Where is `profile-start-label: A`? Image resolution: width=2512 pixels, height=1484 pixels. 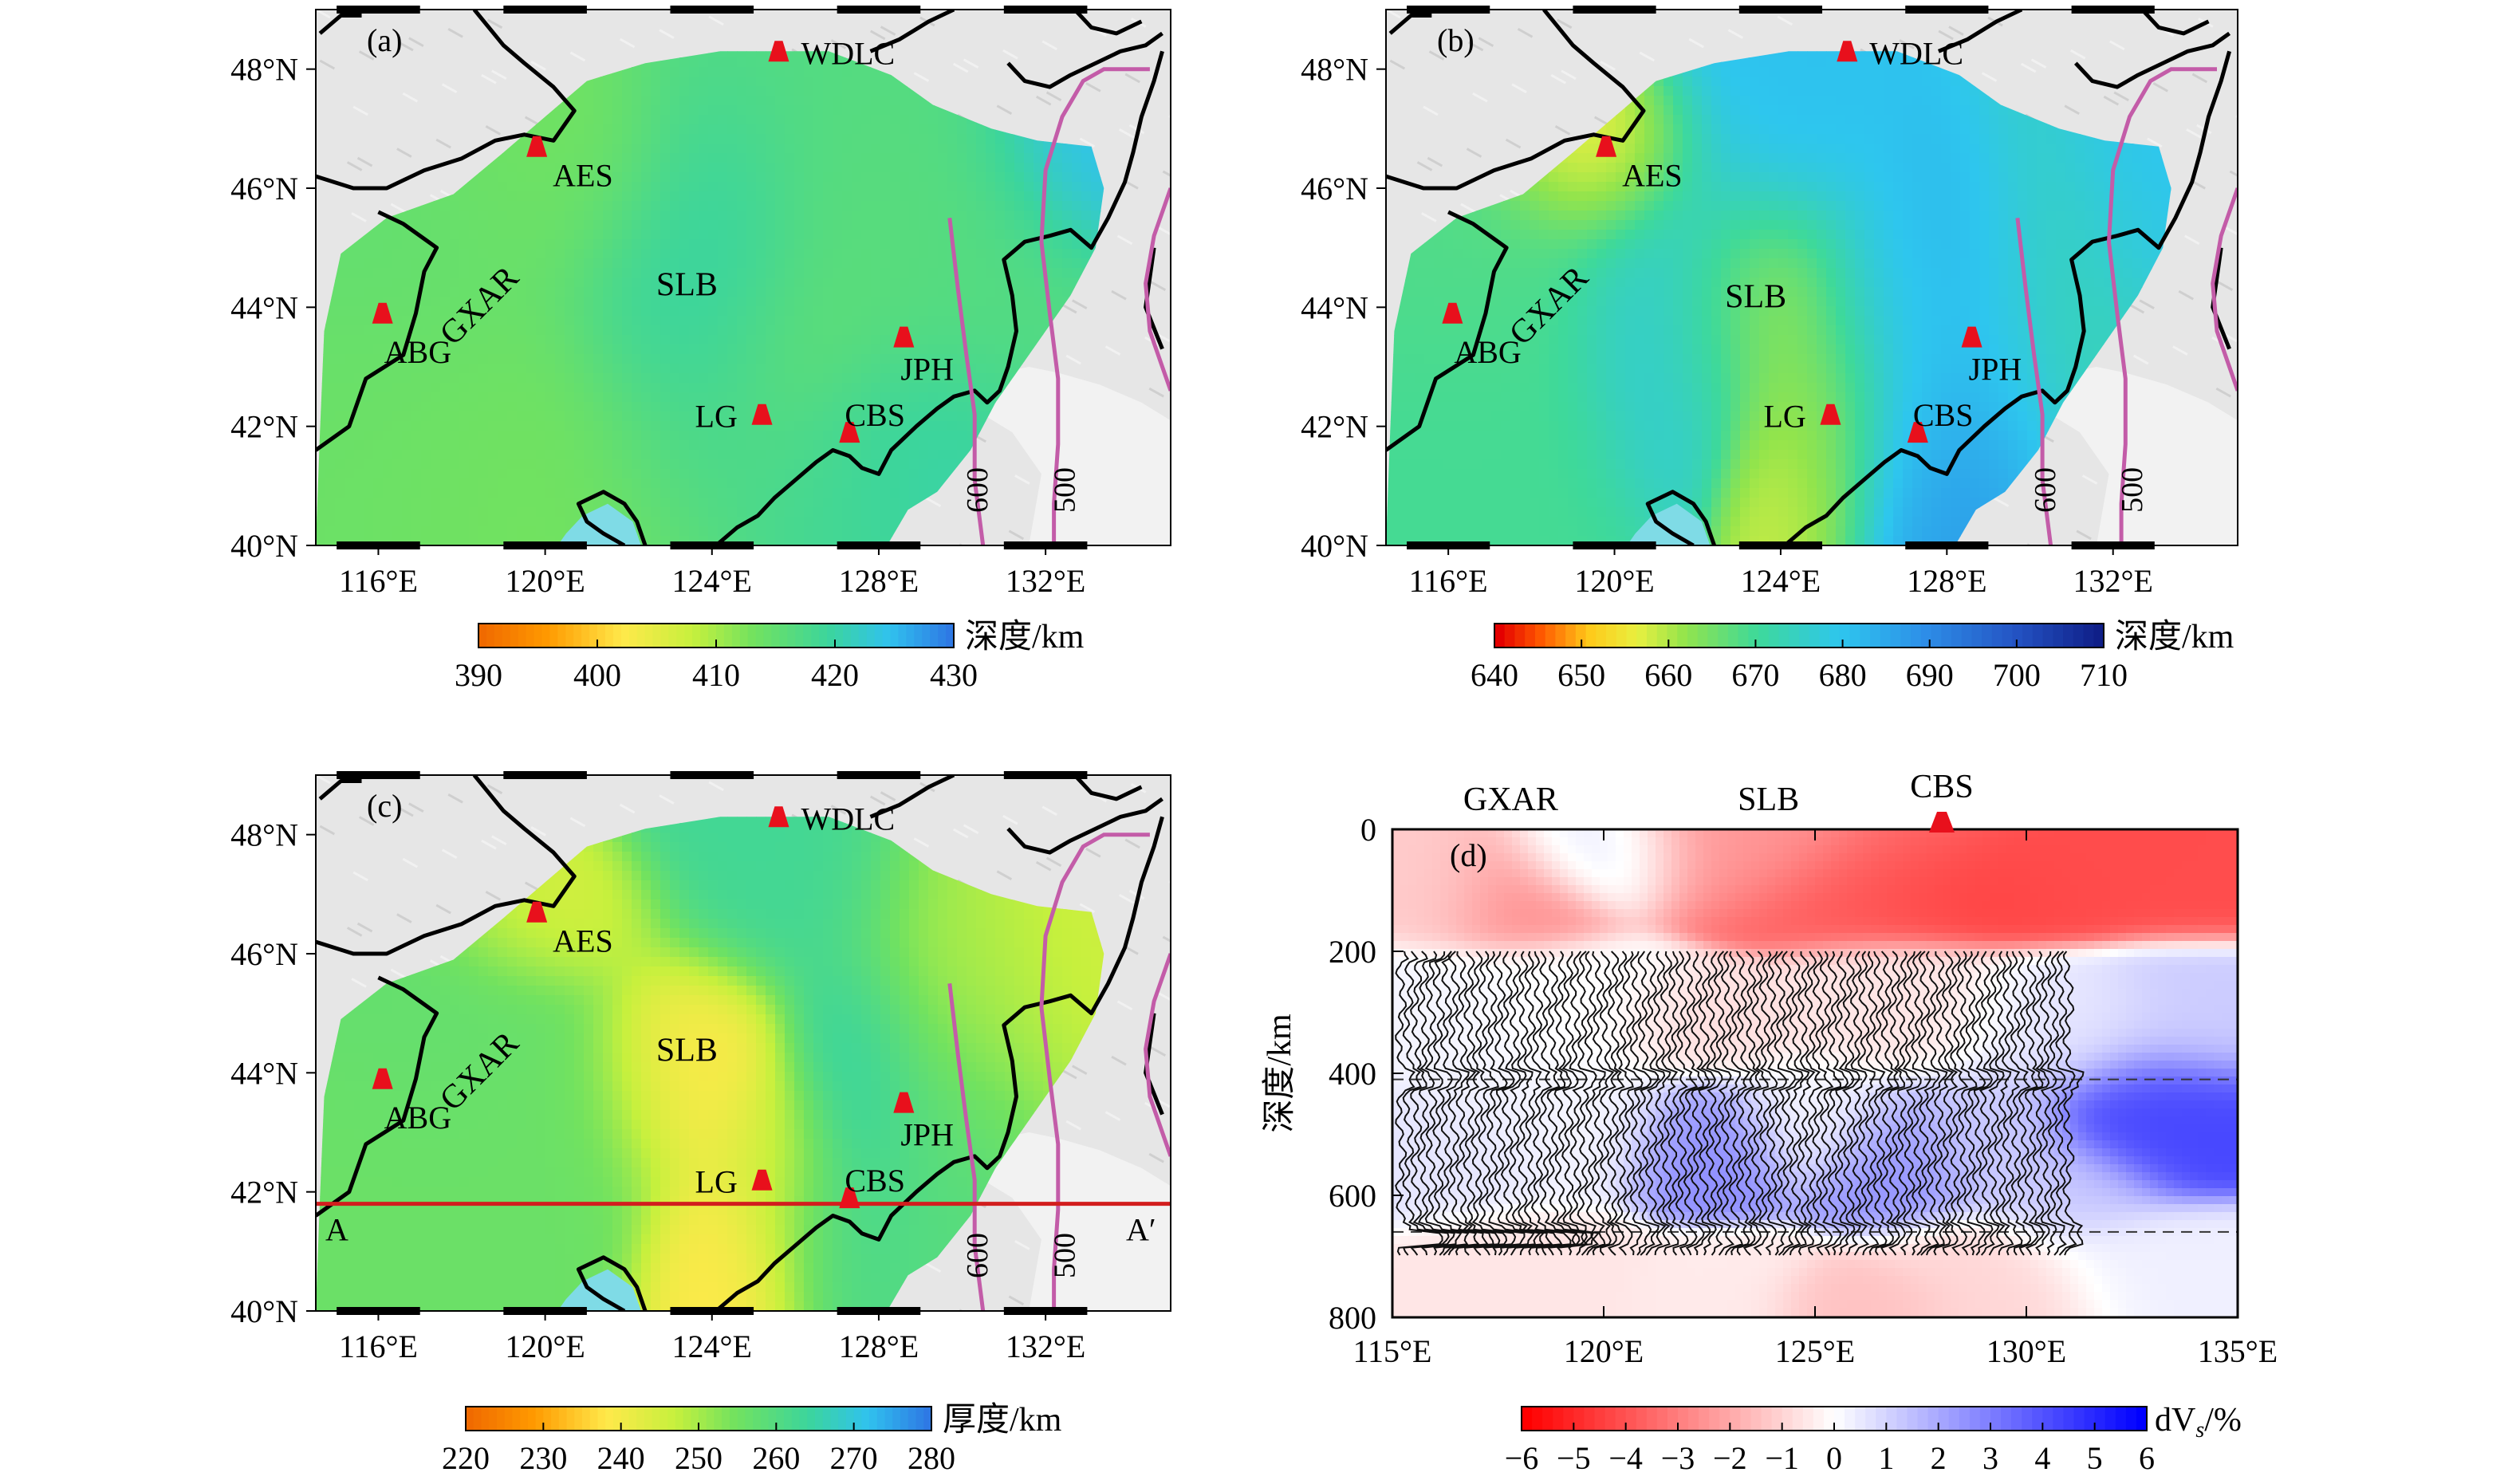 profile-start-label: A is located at coordinates (336, 1230).